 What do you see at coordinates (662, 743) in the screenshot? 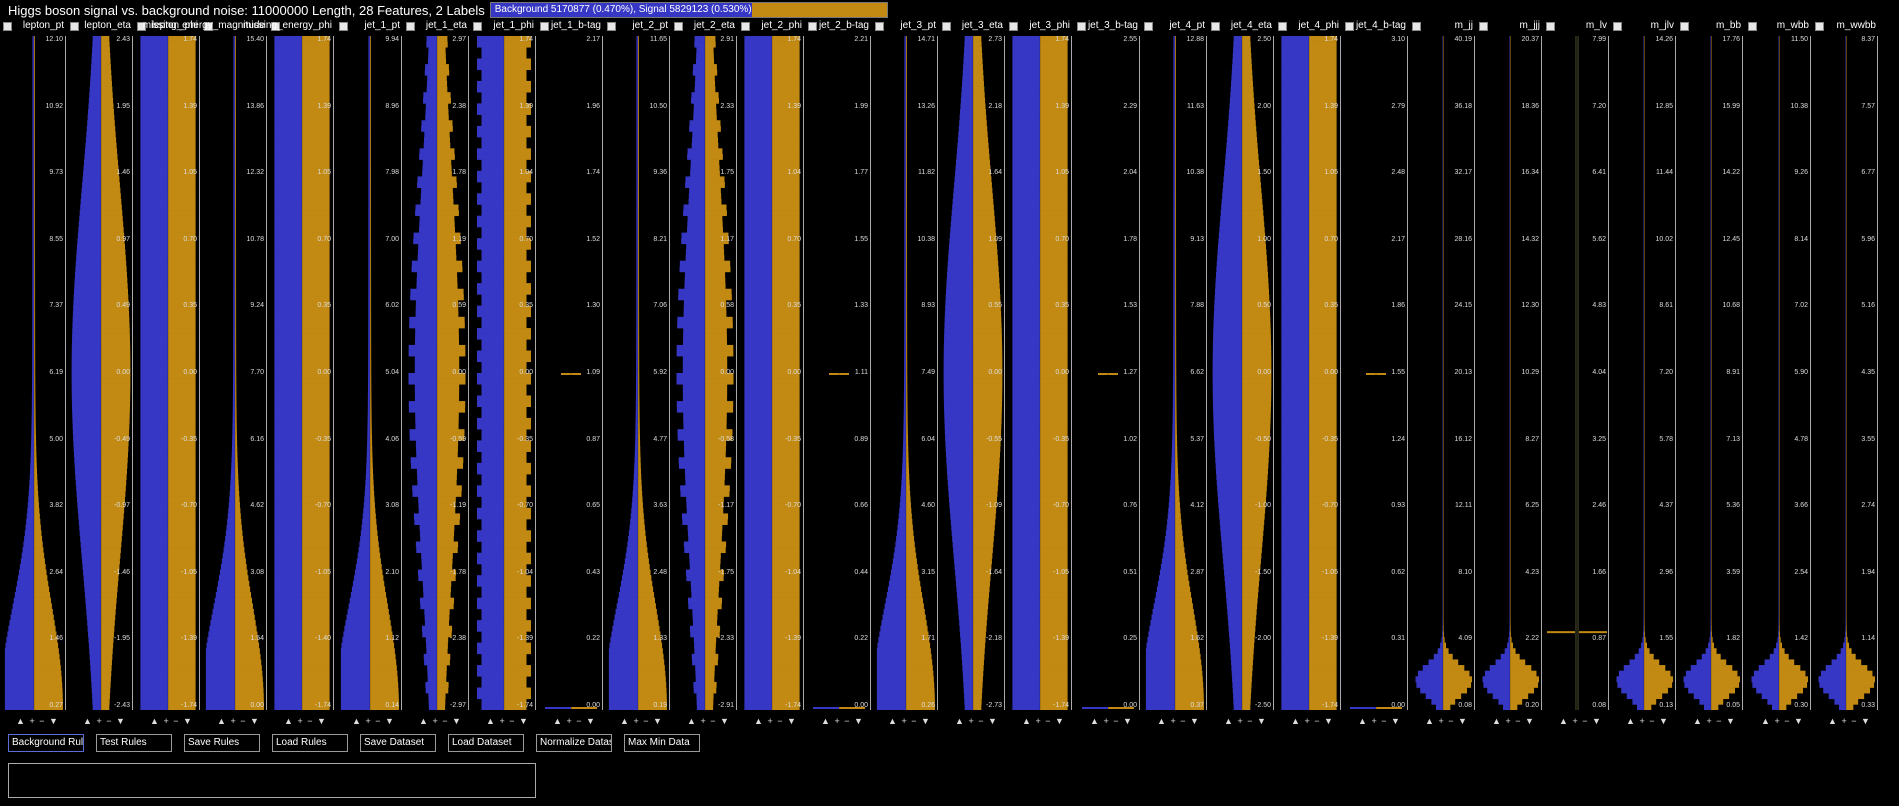
I see `max-min-data-button: Max Min Data` at bounding box center [662, 743].